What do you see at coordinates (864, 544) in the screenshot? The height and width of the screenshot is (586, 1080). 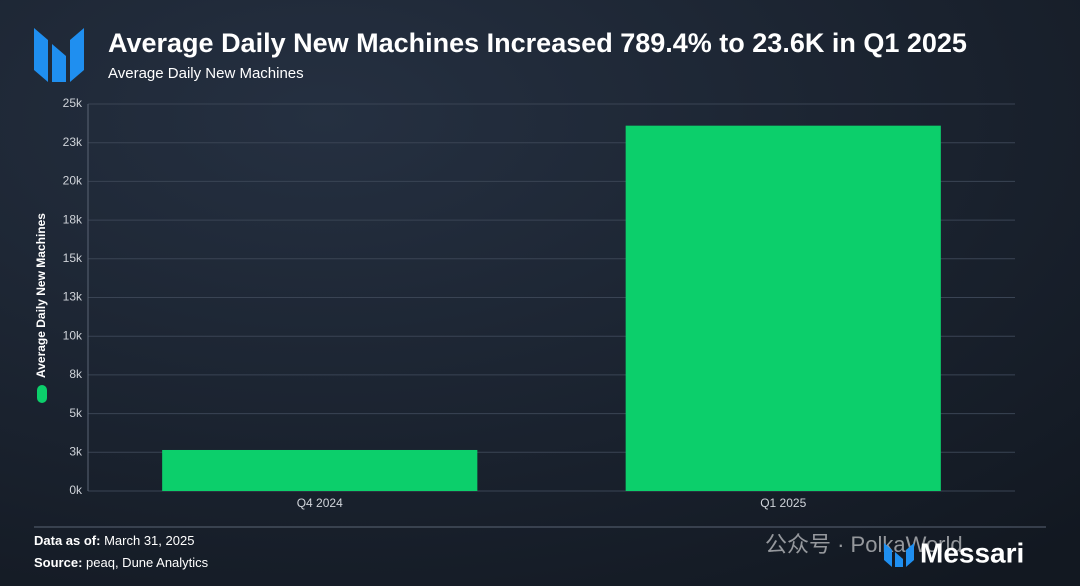 I see `watermark: 公众号 · PolkaWorld` at bounding box center [864, 544].